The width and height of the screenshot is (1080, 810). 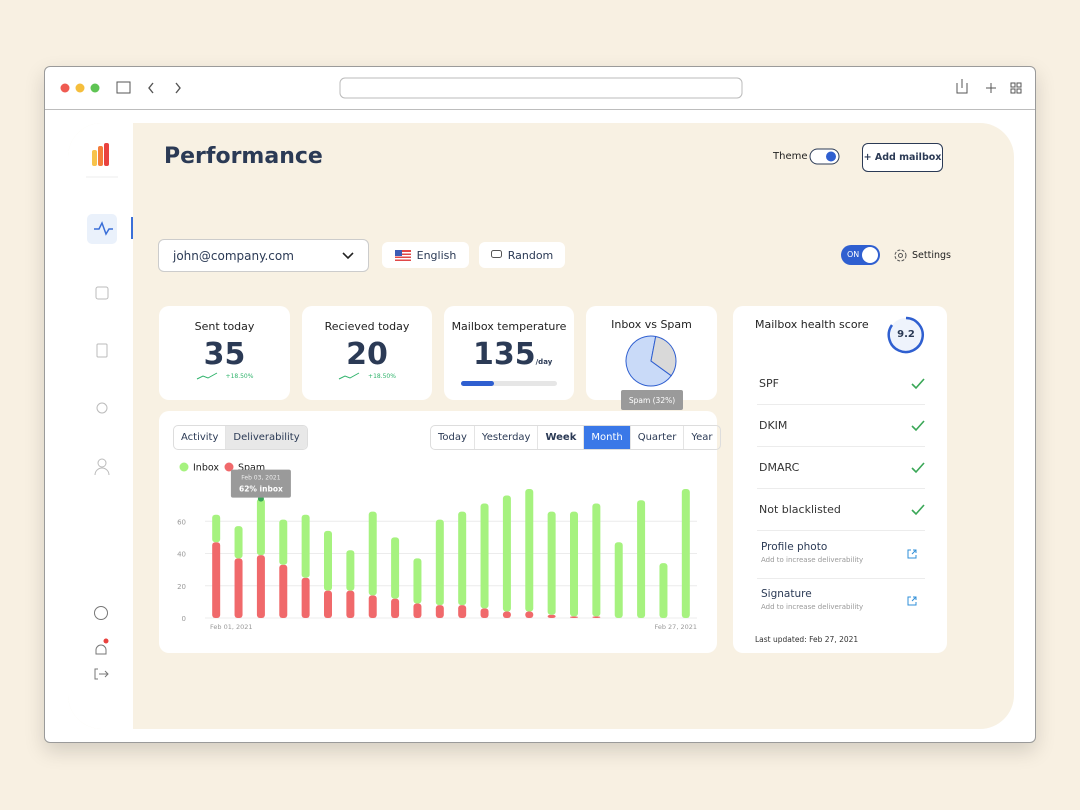 What do you see at coordinates (509, 383) in the screenshot?
I see `temperature-track` at bounding box center [509, 383].